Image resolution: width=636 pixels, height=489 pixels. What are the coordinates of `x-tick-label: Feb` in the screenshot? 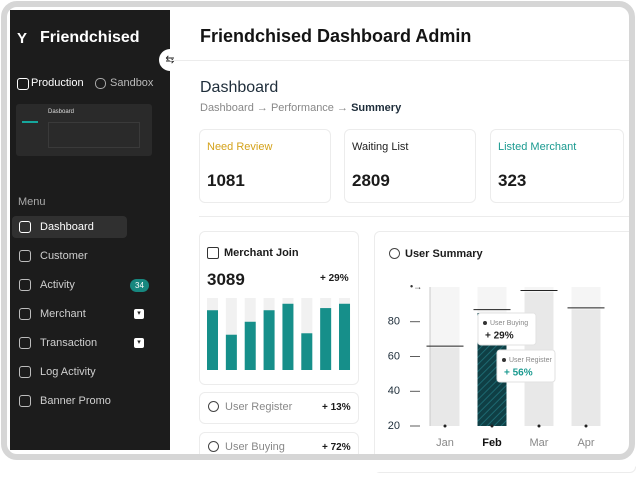 It's located at (492, 443).